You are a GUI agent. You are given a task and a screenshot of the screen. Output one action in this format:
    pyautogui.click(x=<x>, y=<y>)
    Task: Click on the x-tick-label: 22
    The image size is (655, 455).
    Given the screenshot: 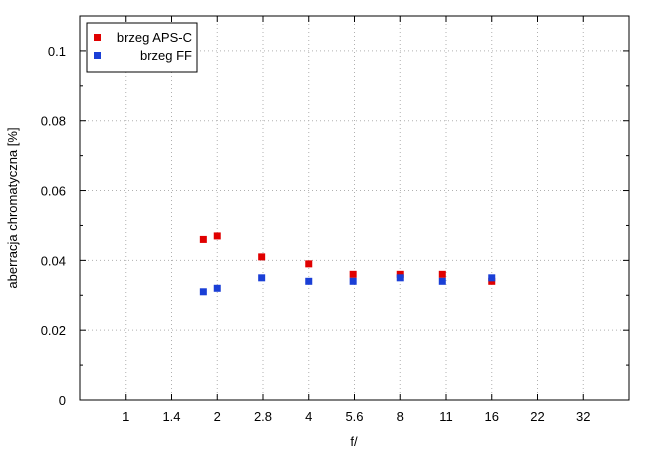 What is the action you would take?
    pyautogui.click(x=537, y=416)
    